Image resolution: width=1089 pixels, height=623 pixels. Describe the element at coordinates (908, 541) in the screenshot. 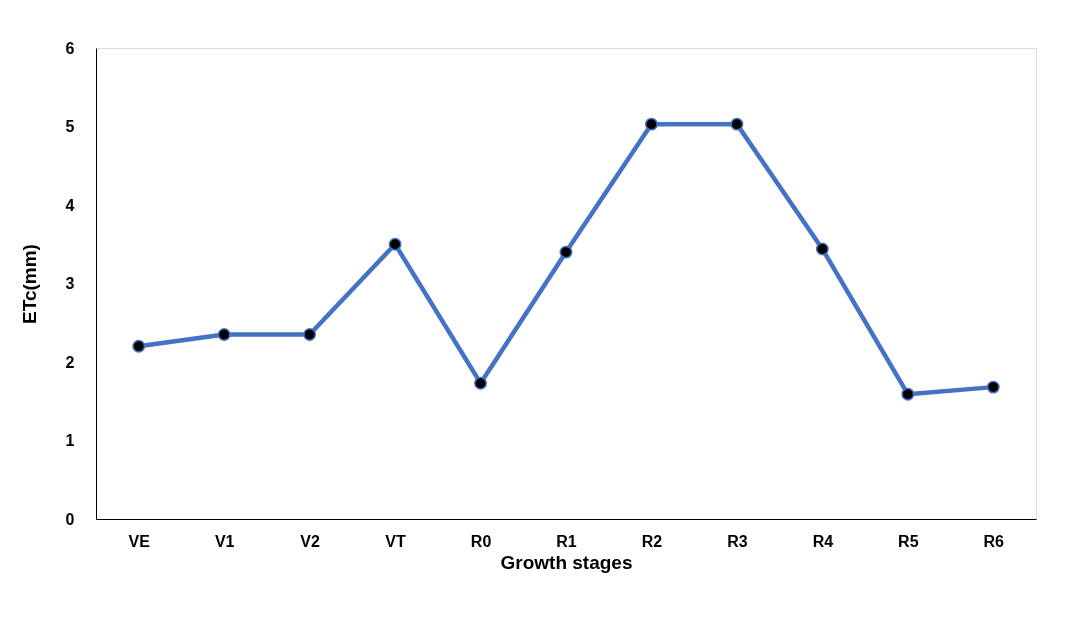

I see `x-tick-label: R5` at that location.